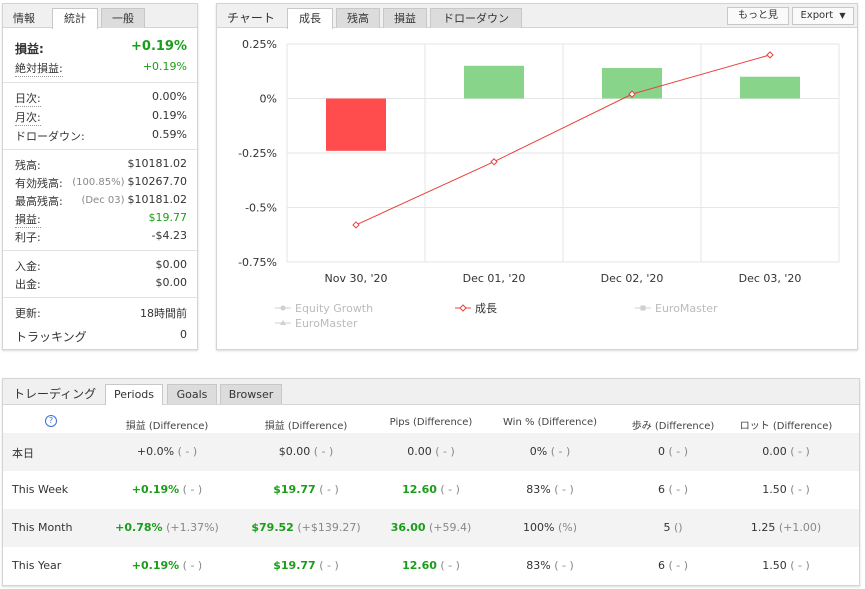  I want to click on tab-balance: 残高, so click(358, 18).